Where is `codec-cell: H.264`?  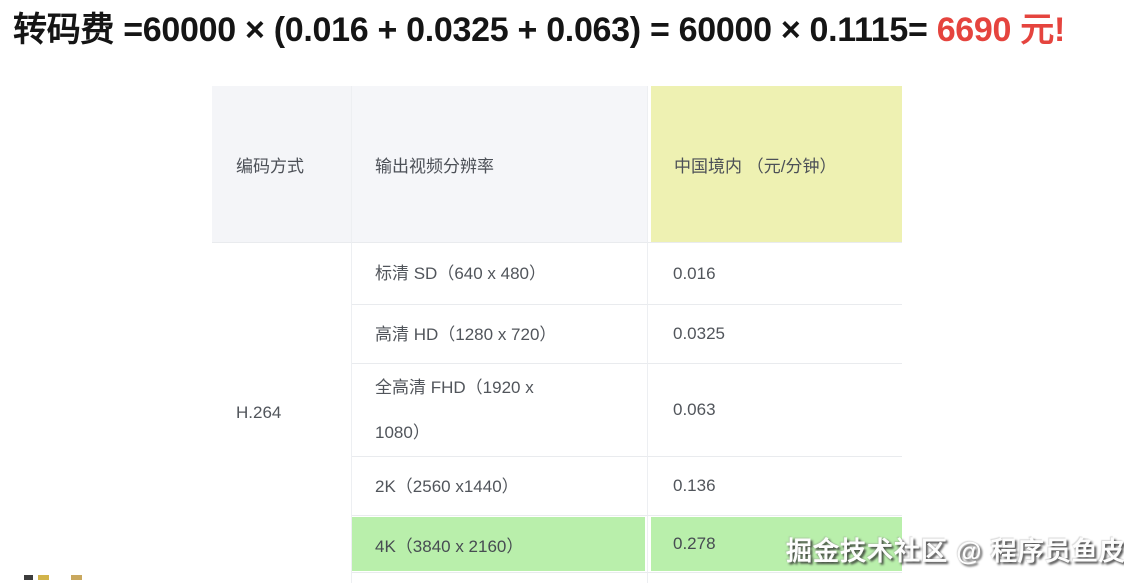
codec-cell: H.264 is located at coordinates (282, 413).